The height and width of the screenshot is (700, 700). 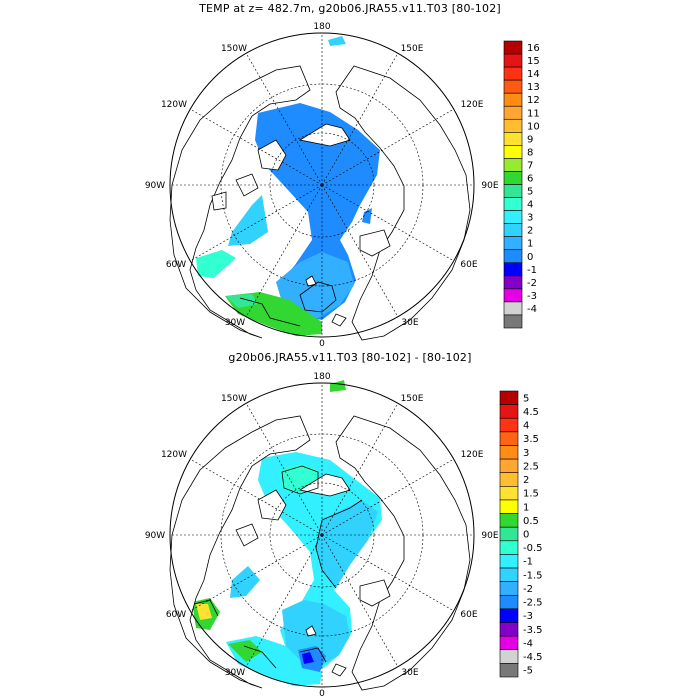 I want to click on colorbar-label: 4.5, so click(x=531, y=412).